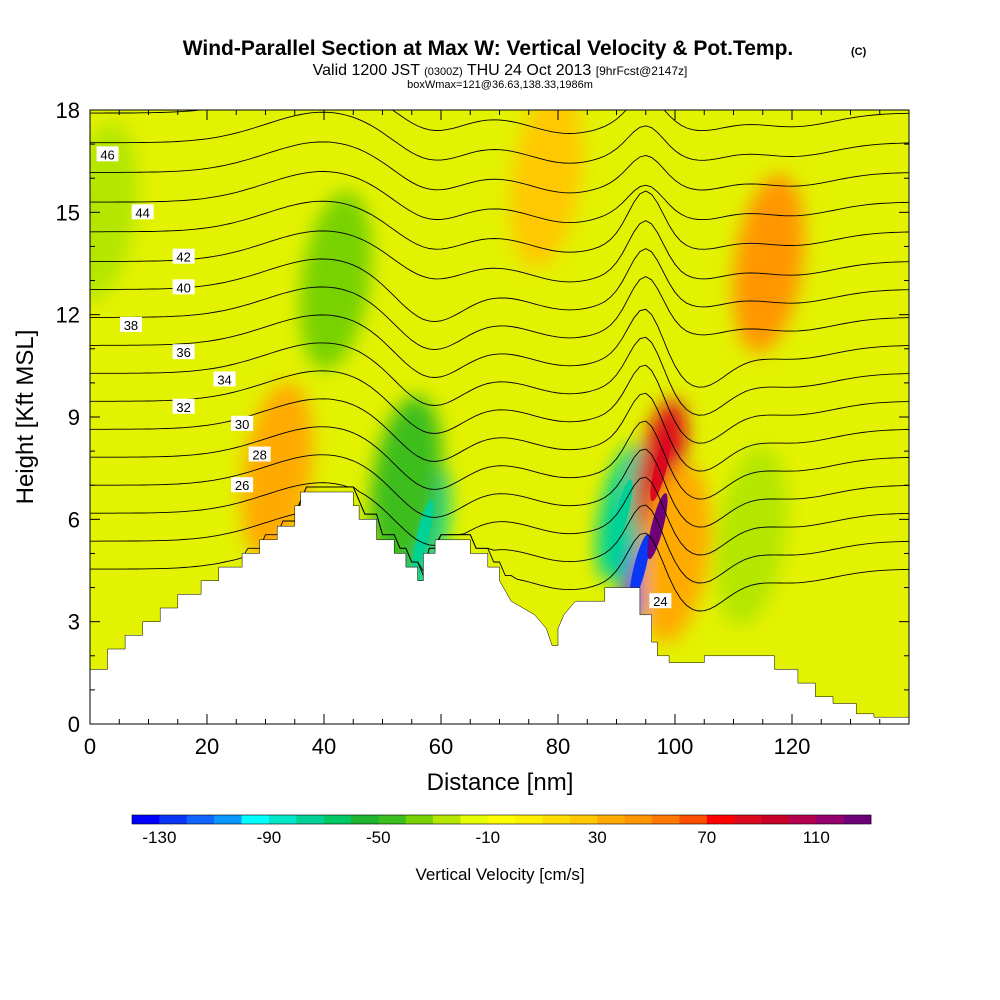 The height and width of the screenshot is (1000, 1000). What do you see at coordinates (259, 455) in the screenshot?
I see `svg-text: 28` at bounding box center [259, 455].